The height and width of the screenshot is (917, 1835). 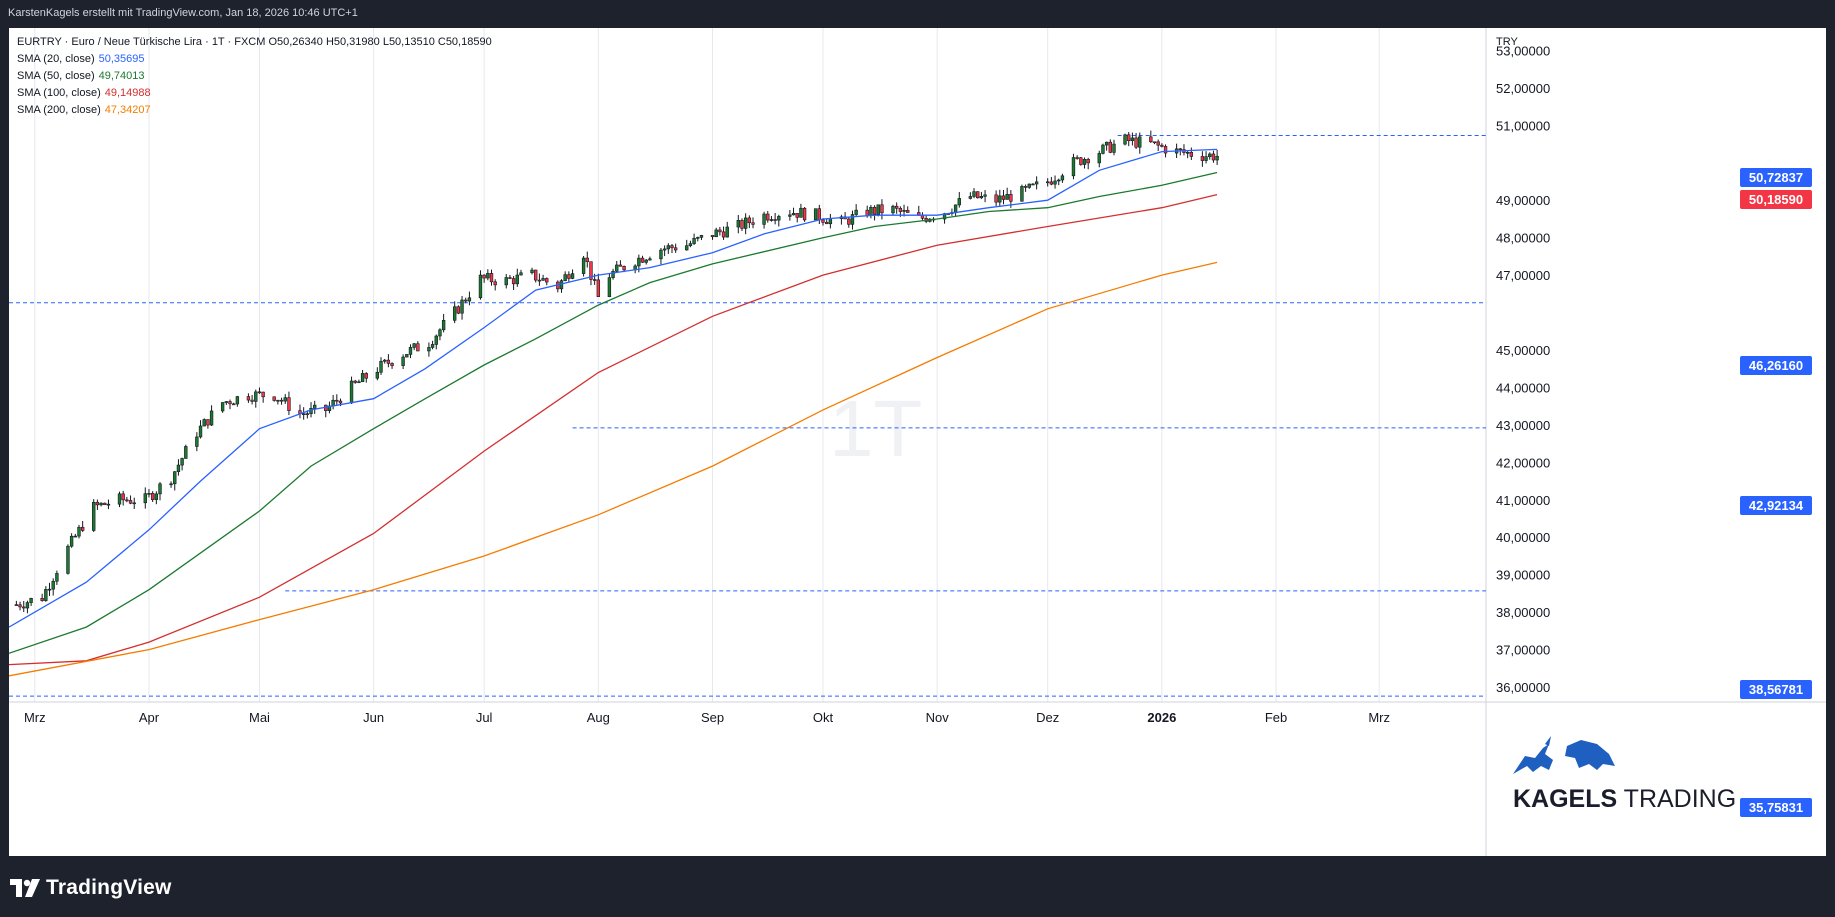 What do you see at coordinates (56, 59) in the screenshot?
I see `sma-20-label: SMA (20, close)` at bounding box center [56, 59].